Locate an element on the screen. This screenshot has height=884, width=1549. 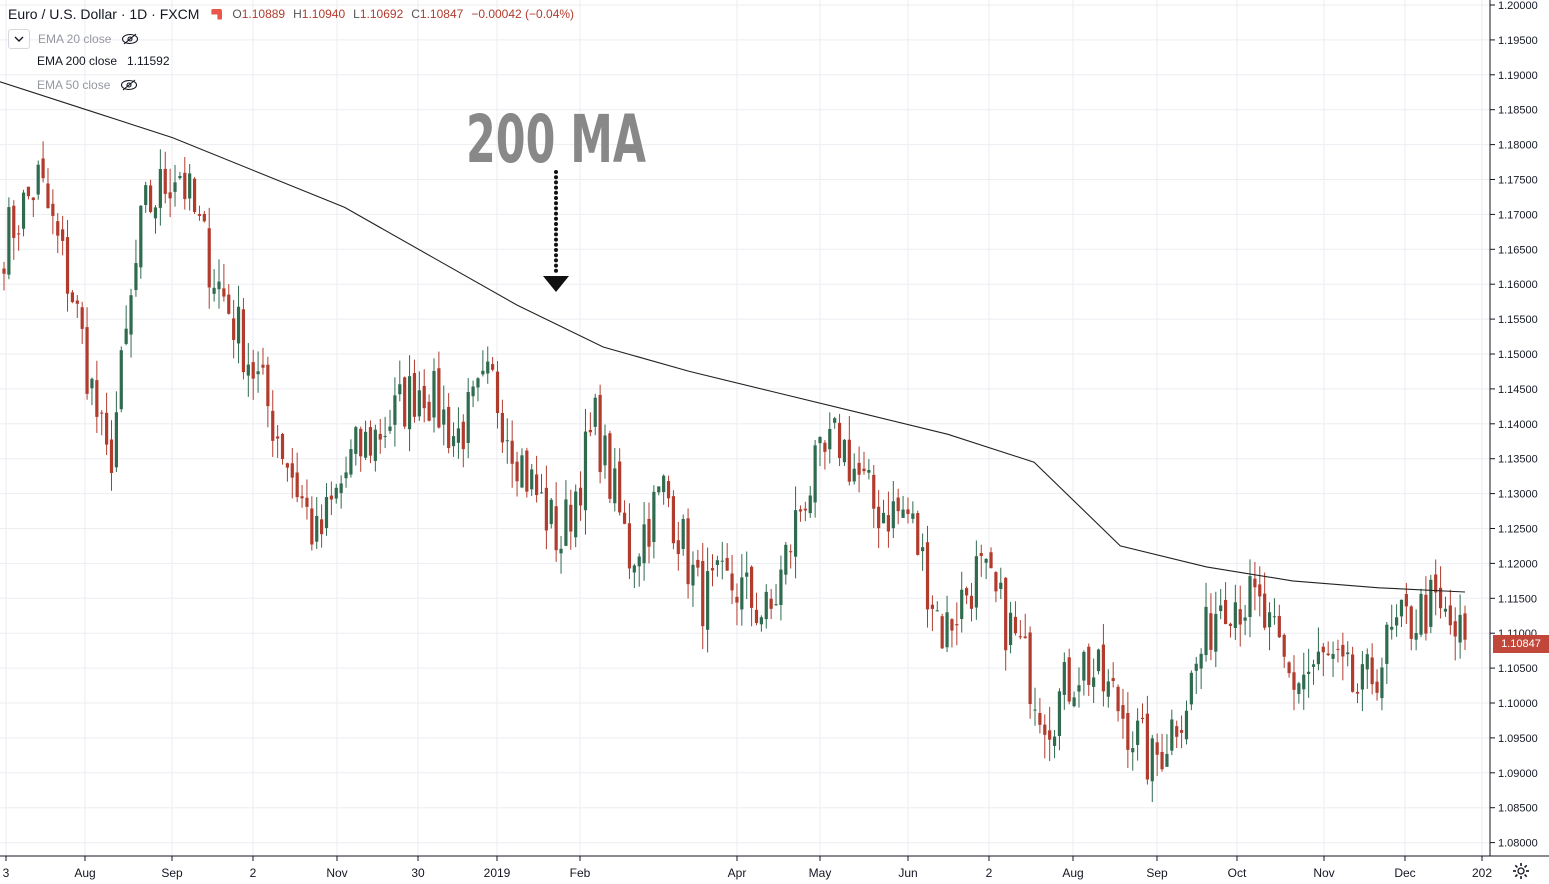
collapse-legend-button is located at coordinates (19, 39).